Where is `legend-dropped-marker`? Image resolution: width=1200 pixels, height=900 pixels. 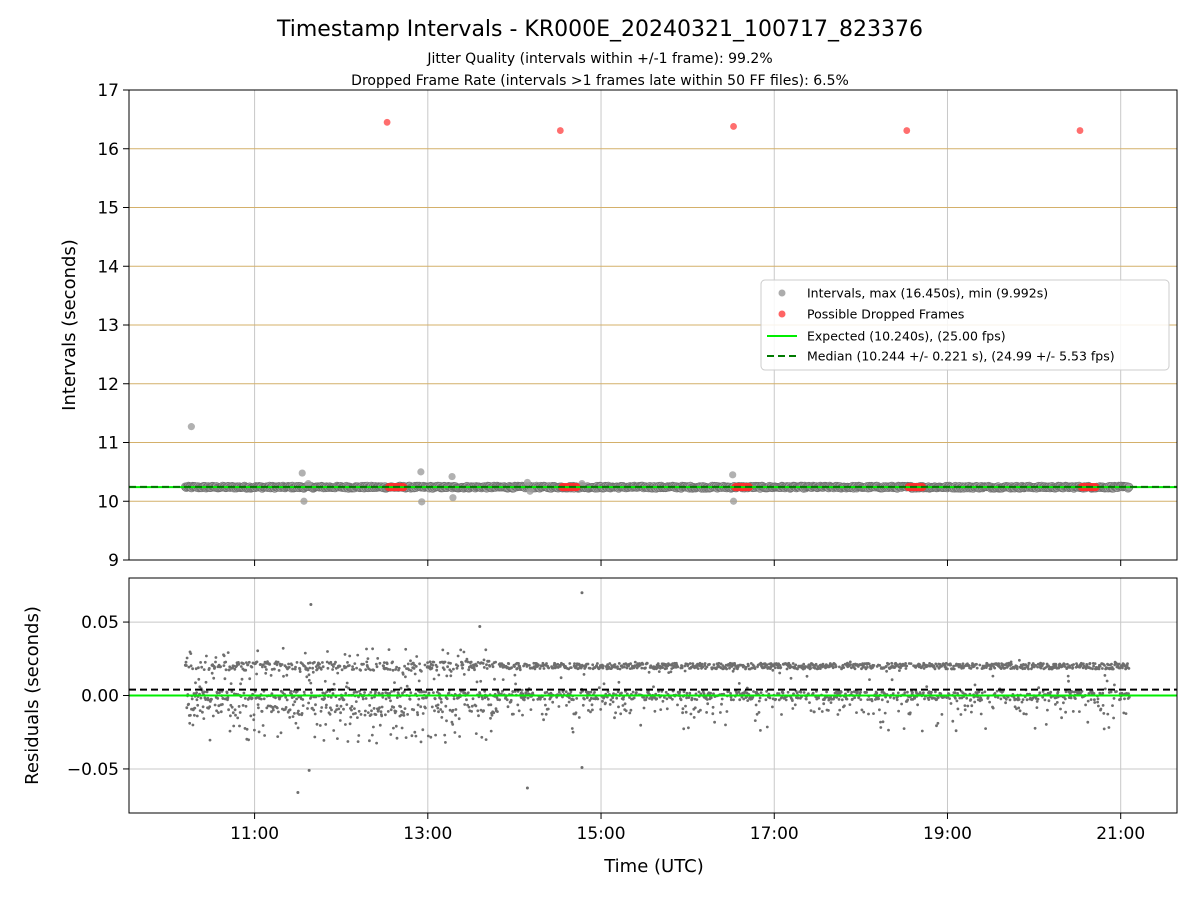
legend-dropped-marker is located at coordinates (782, 314).